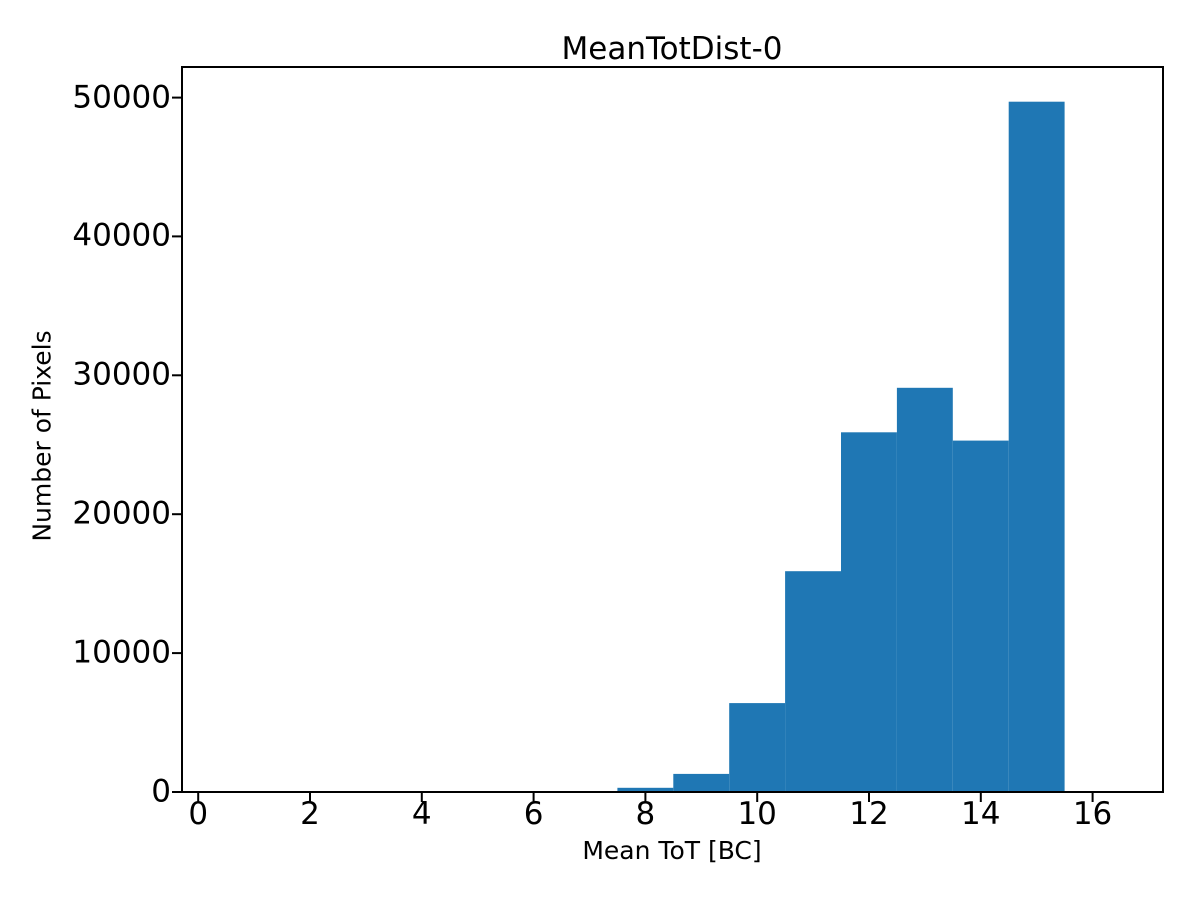  I want to click on x-tick-label: 12, so click(869, 814).